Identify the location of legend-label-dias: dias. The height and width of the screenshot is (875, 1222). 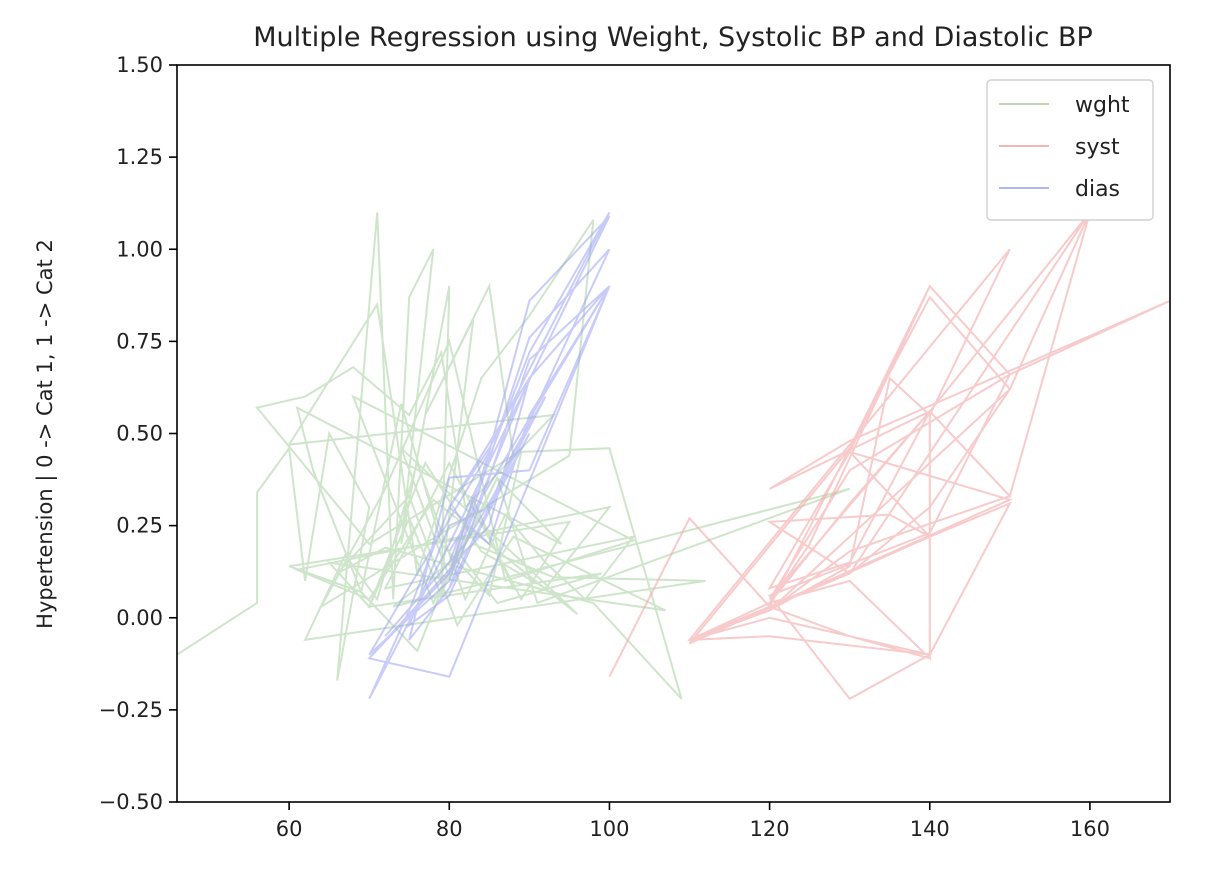
(1097, 189).